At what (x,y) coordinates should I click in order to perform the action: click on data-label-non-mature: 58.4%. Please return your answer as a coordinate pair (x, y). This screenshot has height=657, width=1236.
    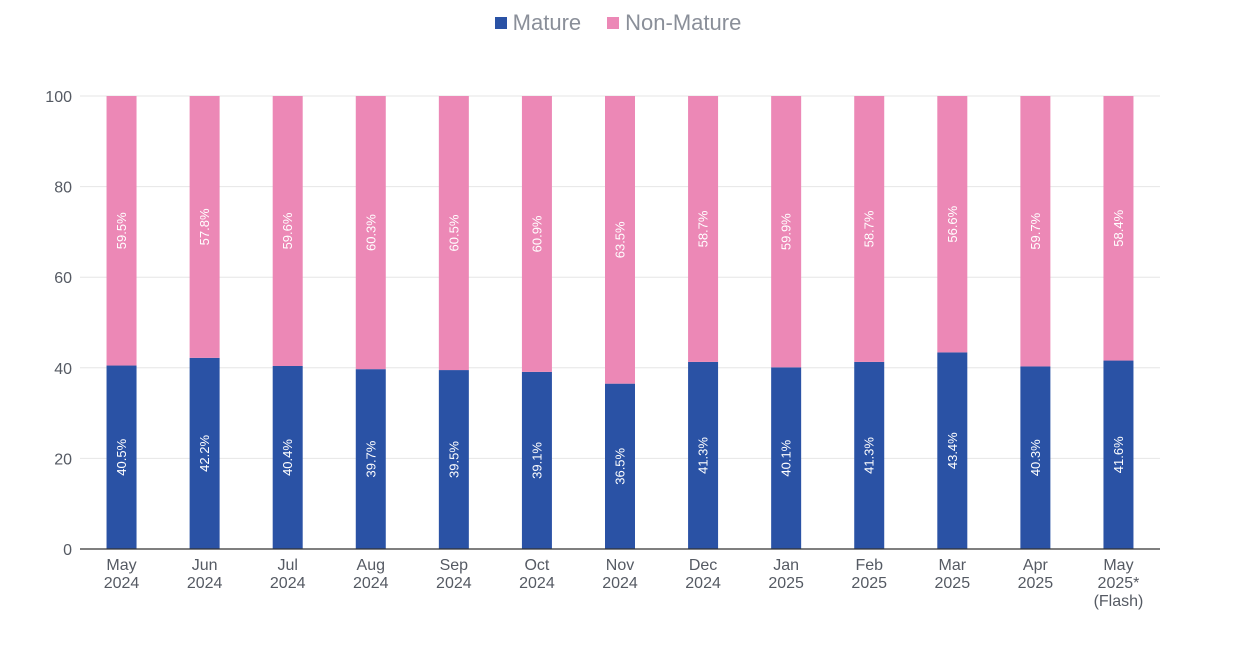
    Looking at the image, I should click on (1118, 227).